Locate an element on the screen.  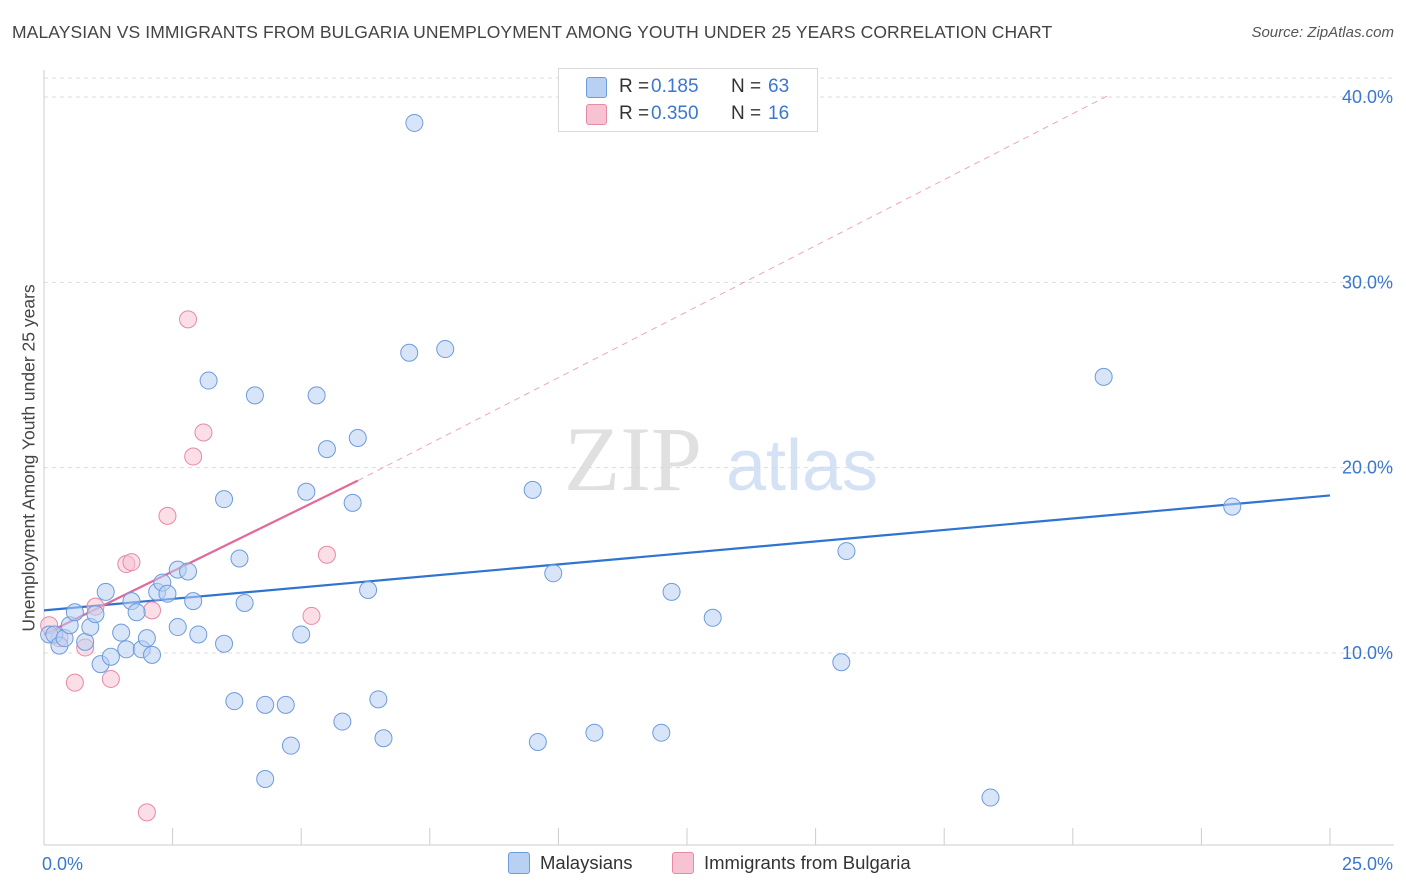
legend-n-value: 63 is located at coordinates (779, 86).